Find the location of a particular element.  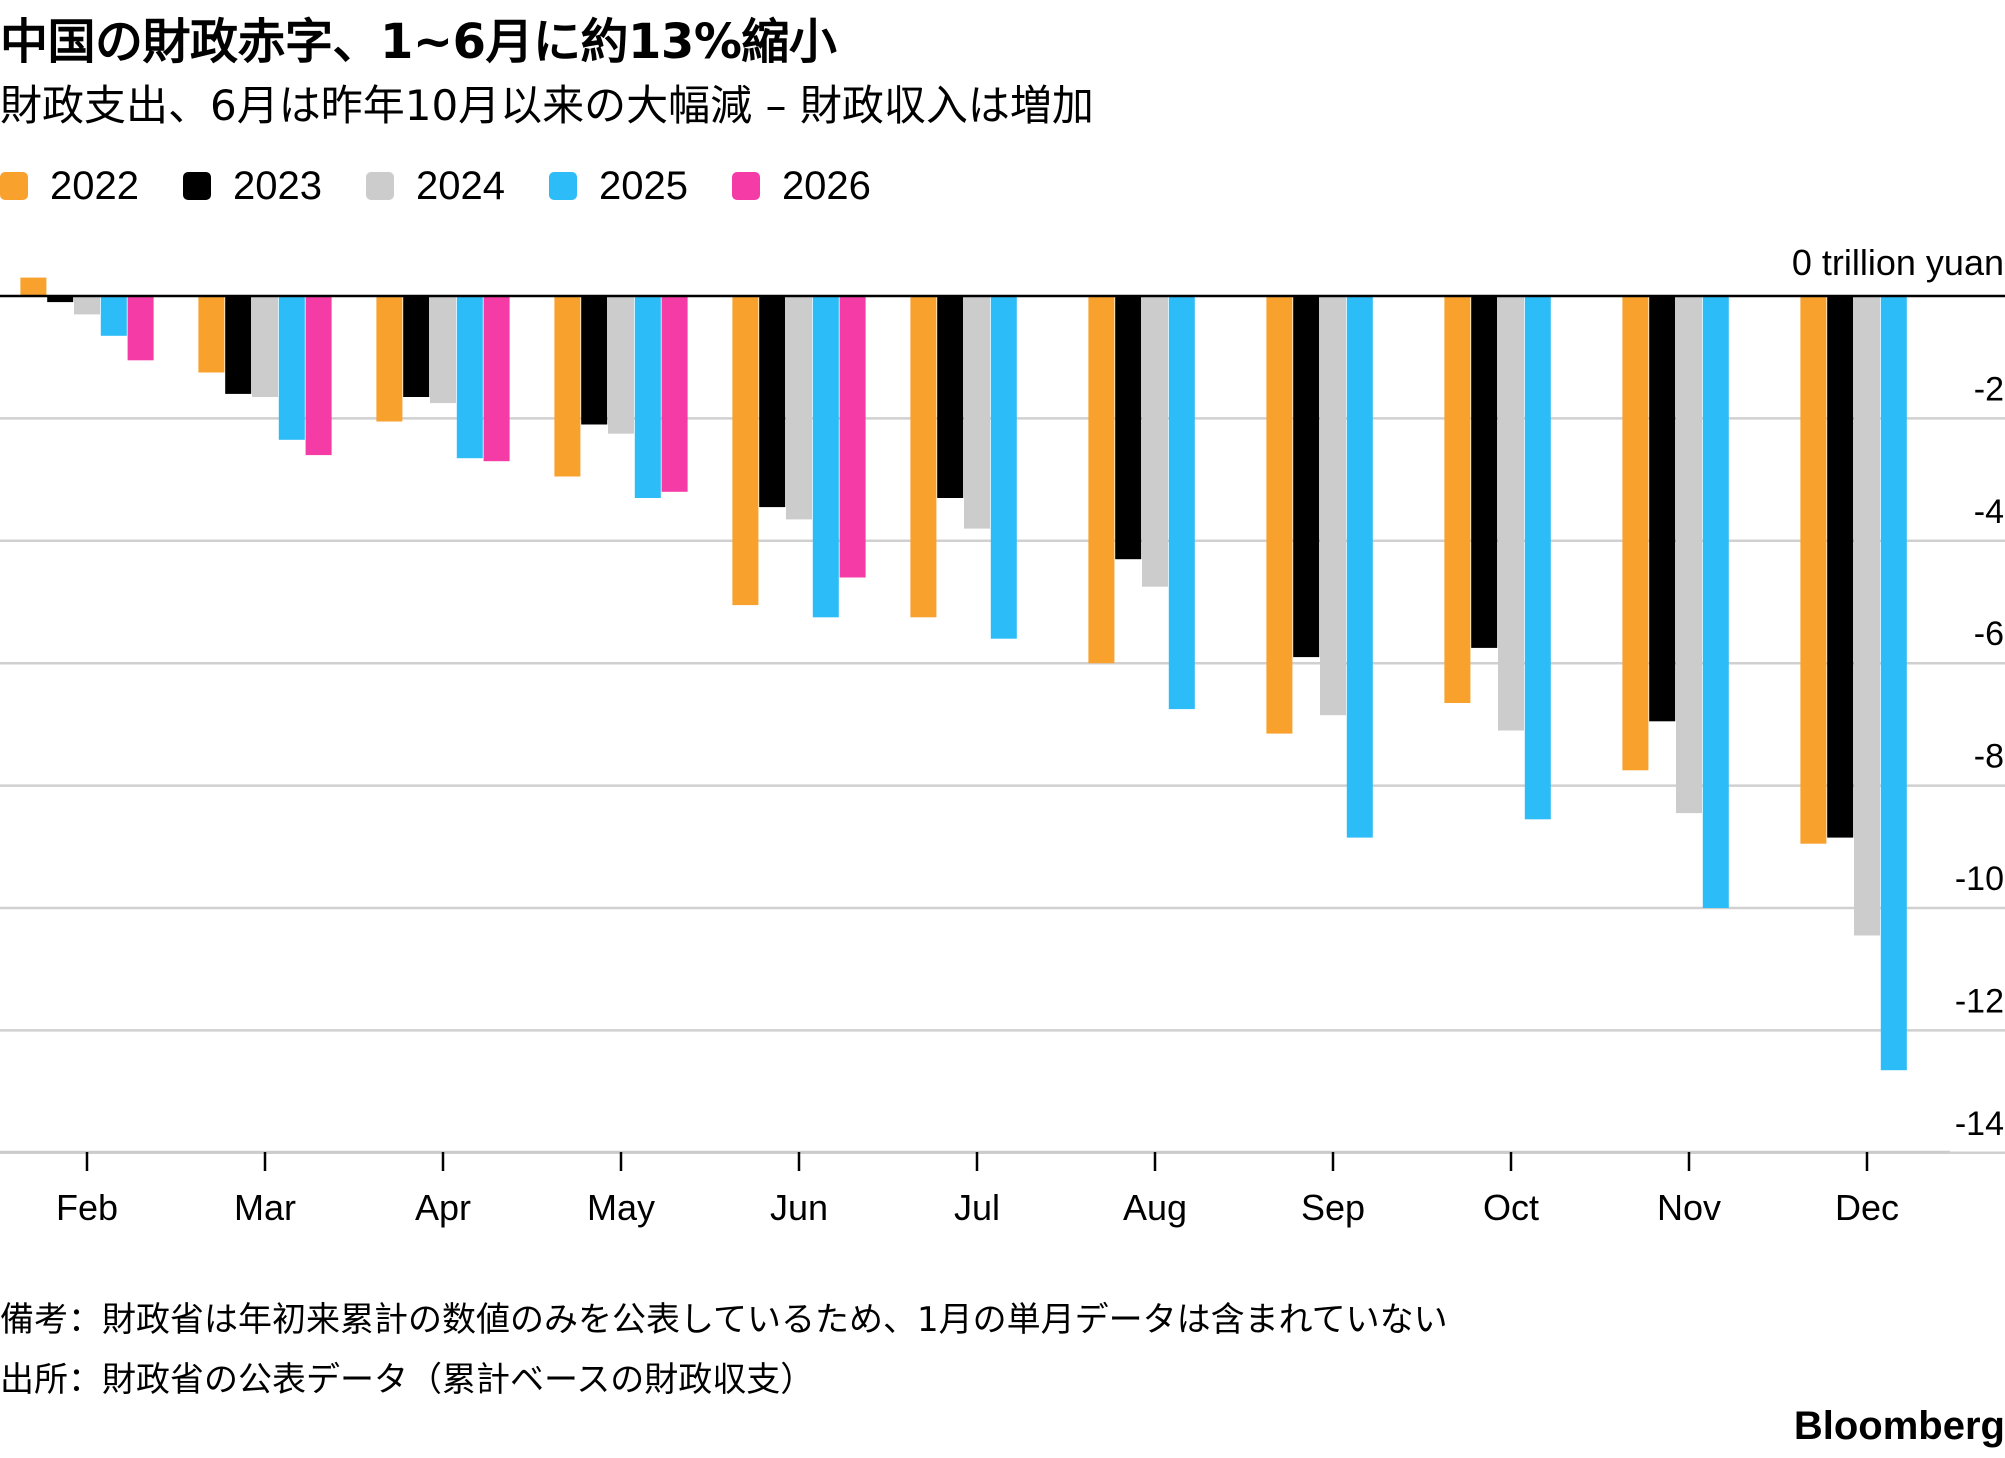

bar-2024-may is located at coordinates (621, 365).